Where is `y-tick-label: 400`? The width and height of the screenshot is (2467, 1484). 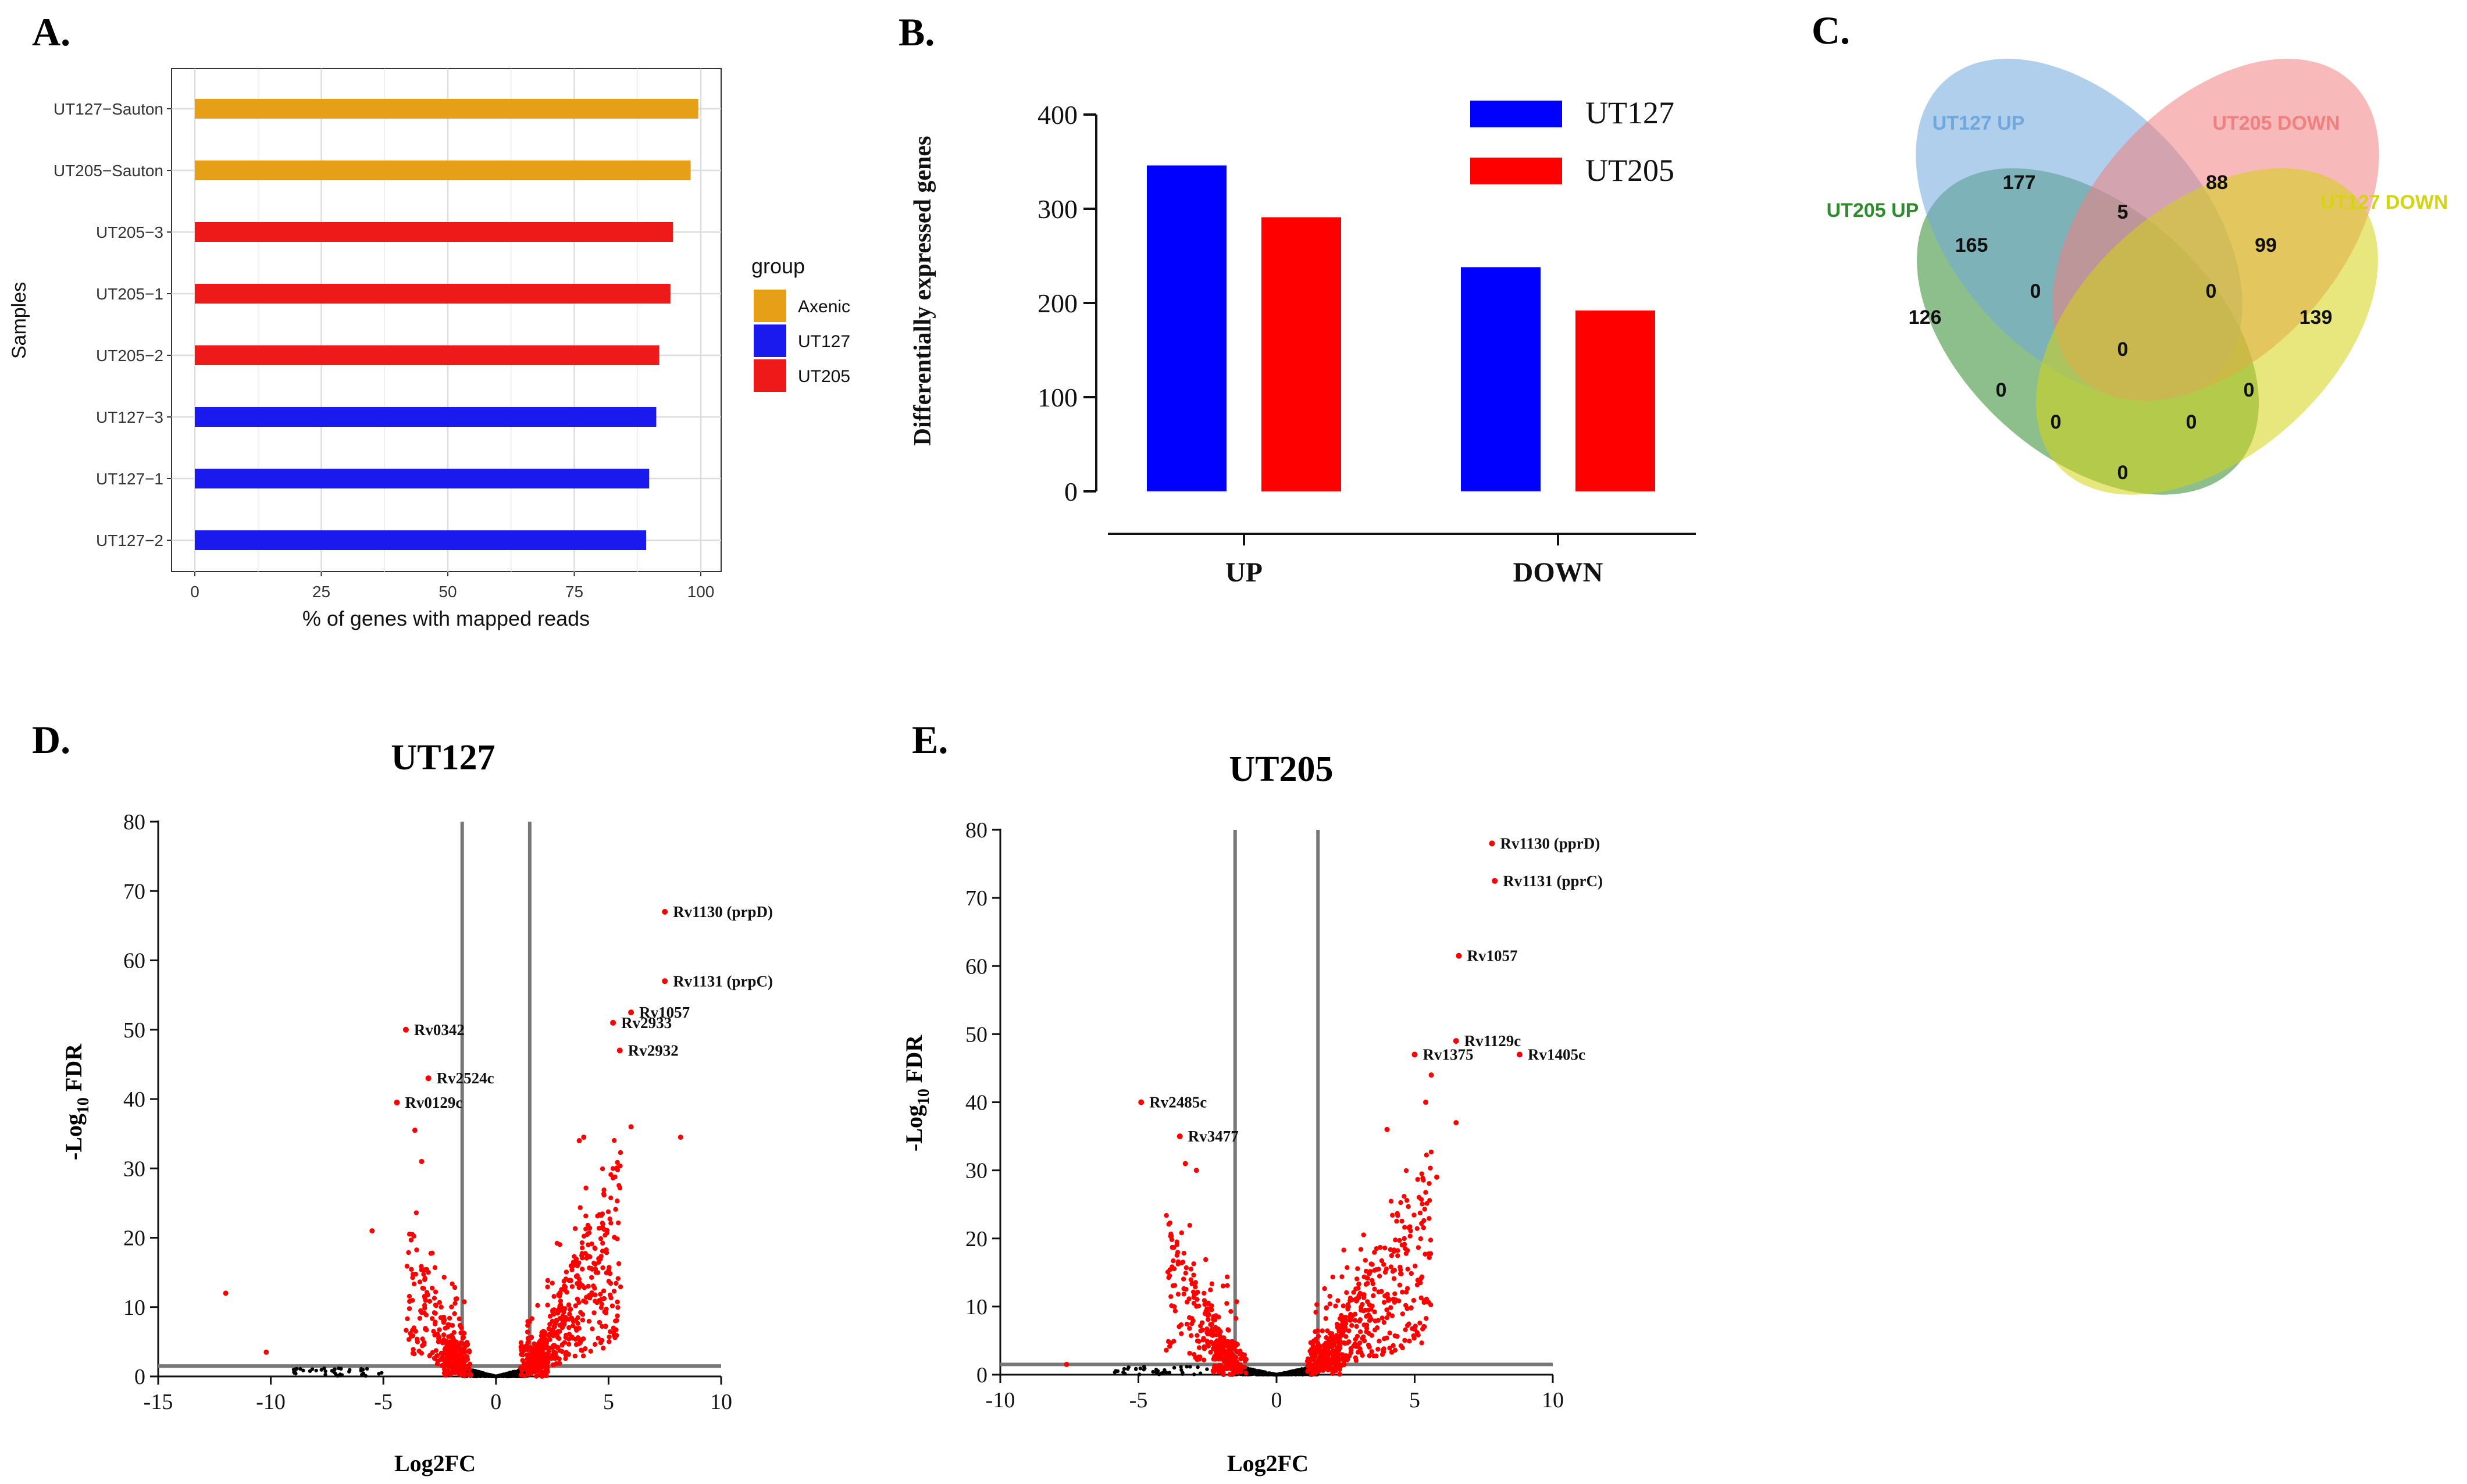
y-tick-label: 400 is located at coordinates (1058, 115).